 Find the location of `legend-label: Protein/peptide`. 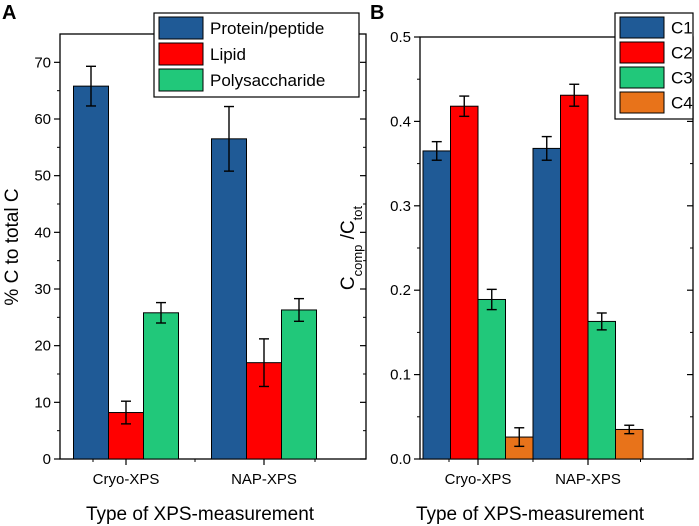

legend-label: Protein/peptide is located at coordinates (267, 28).